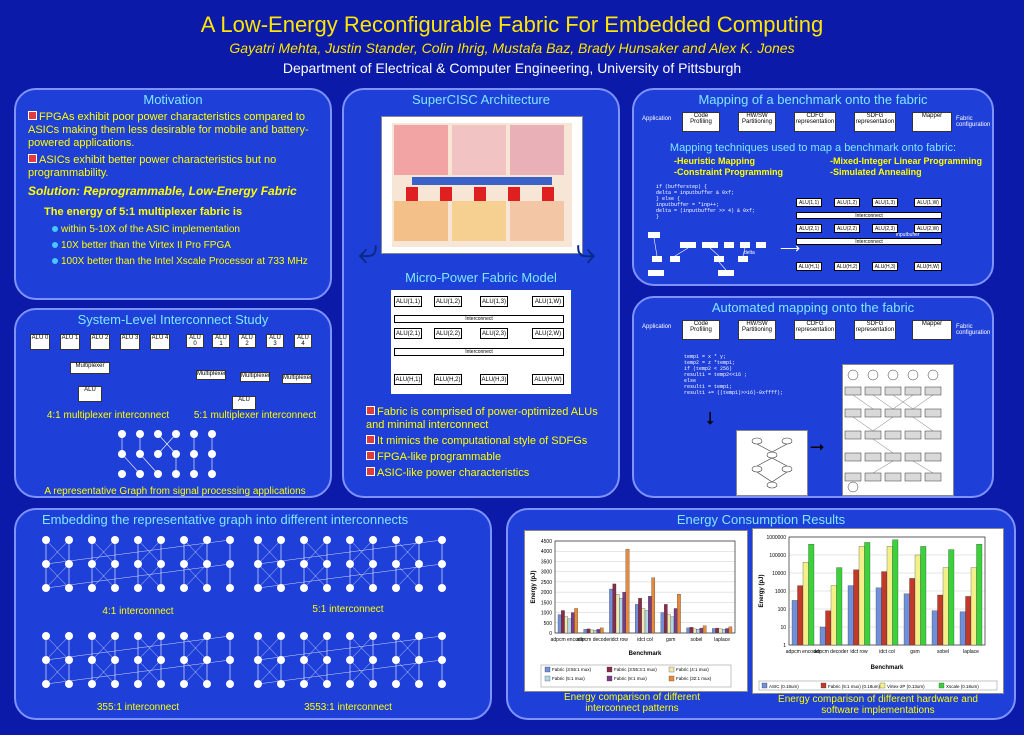 The width and height of the screenshot is (1024, 735). I want to click on code-line: if (temp2 < 256), so click(708, 369).